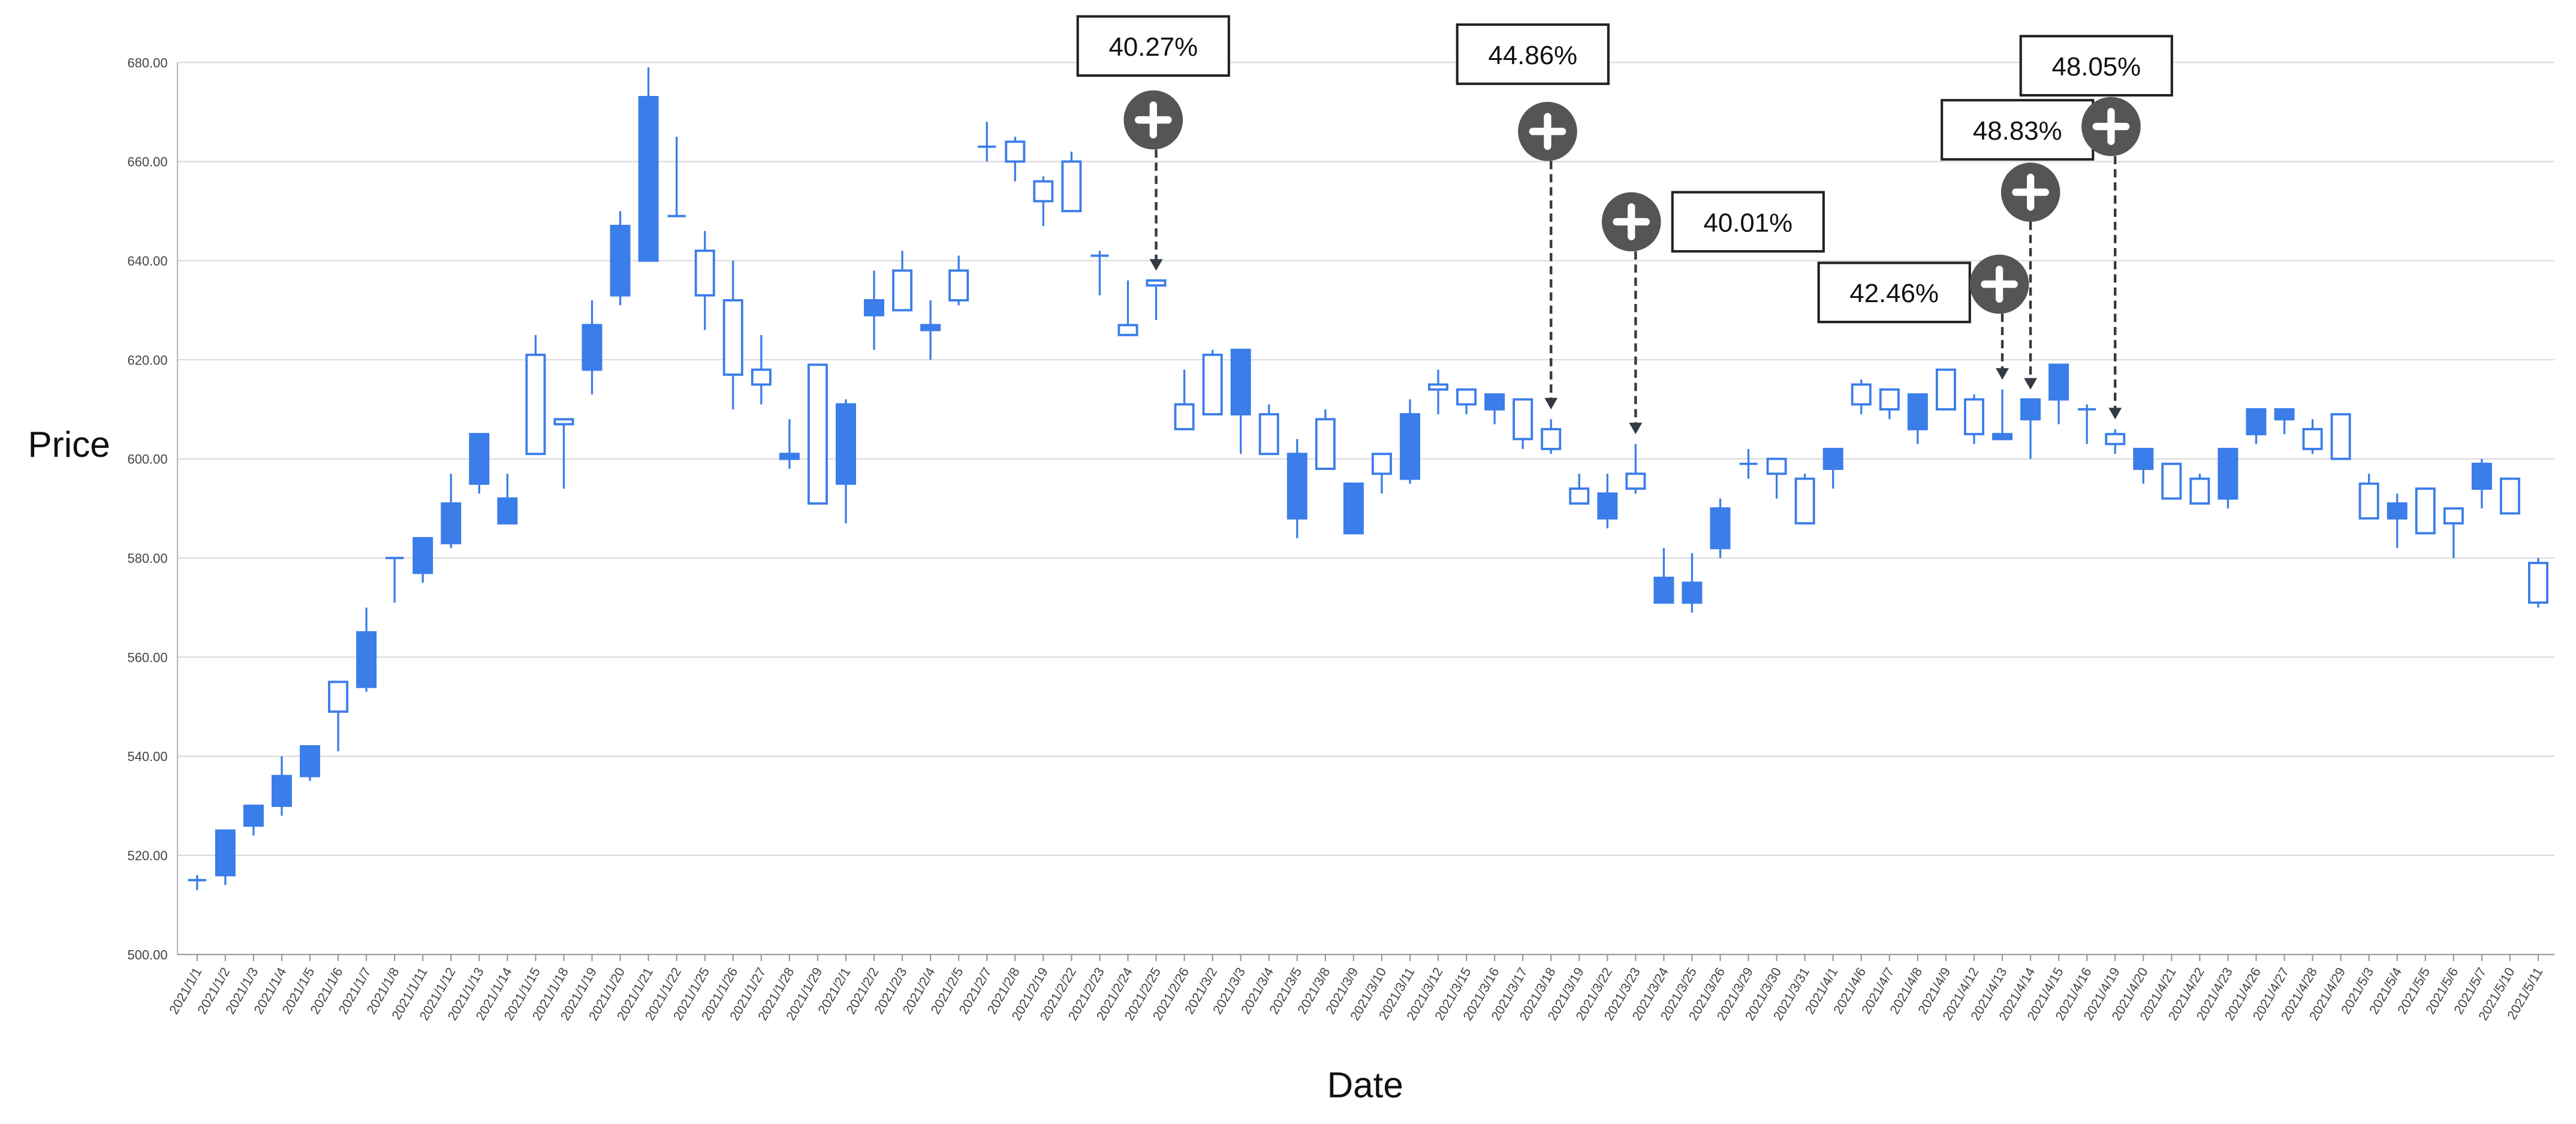 This screenshot has width=2576, height=1124. What do you see at coordinates (1747, 222) in the screenshot?
I see `annotation-label: 40.01%` at bounding box center [1747, 222].